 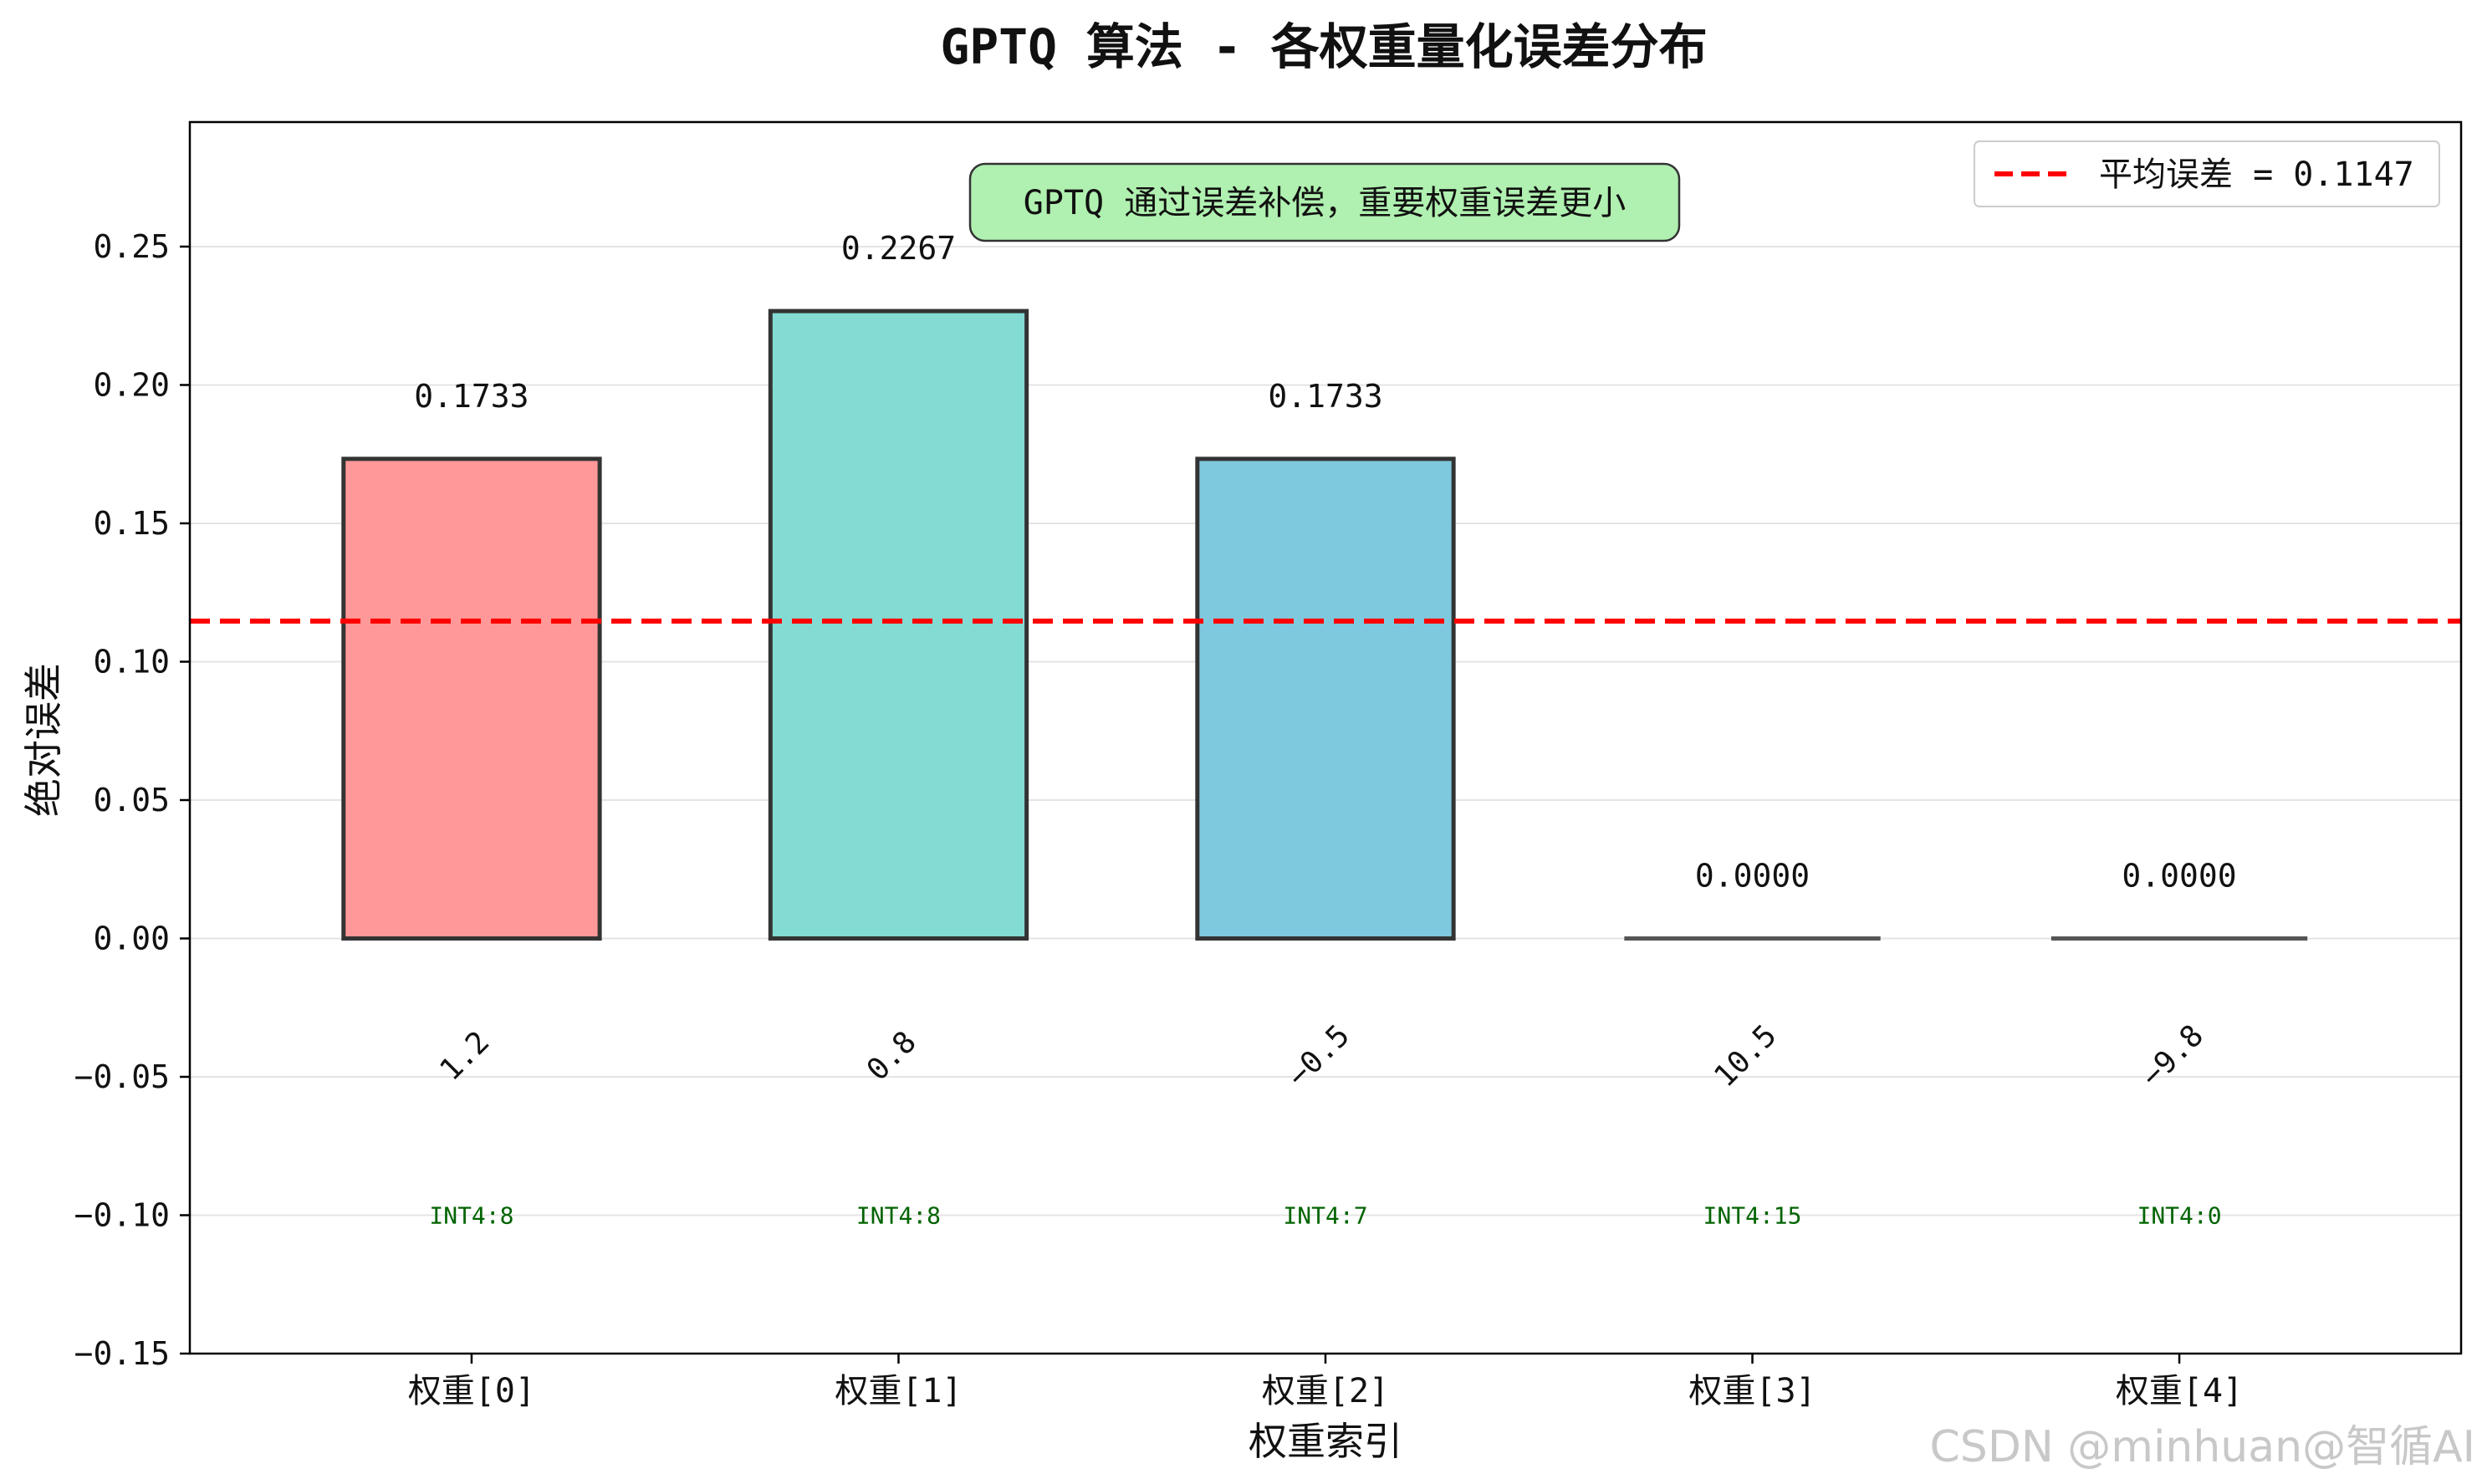 I want to click on annotation-box: GPTQ 通过误差补偿，重要权重误差更小, so click(x=1324, y=202).